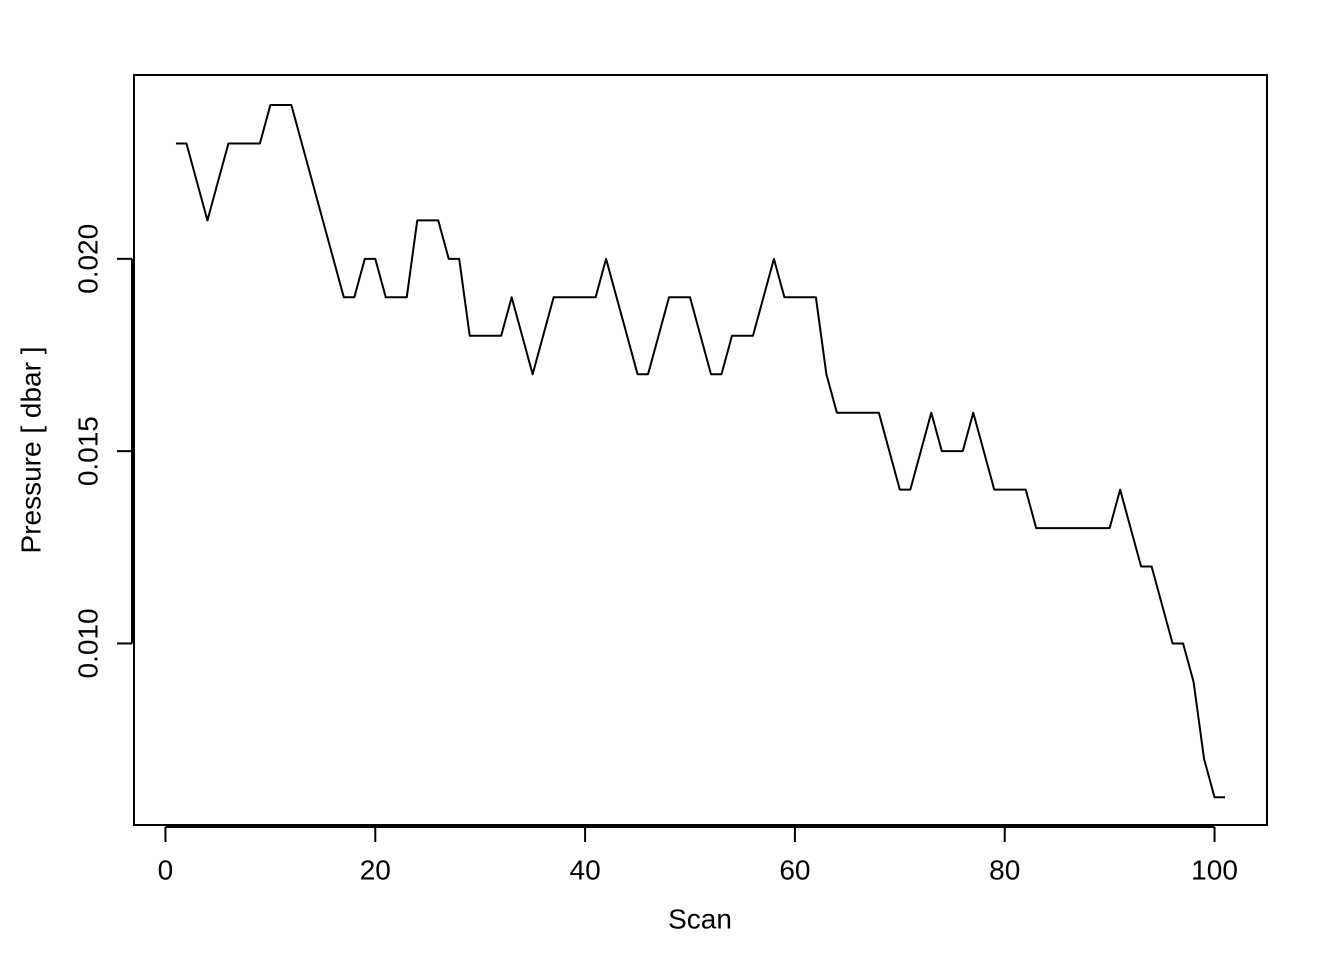 This screenshot has height=960, width=1344. What do you see at coordinates (1004, 869) in the screenshot?
I see `x-tick-label: 80` at bounding box center [1004, 869].